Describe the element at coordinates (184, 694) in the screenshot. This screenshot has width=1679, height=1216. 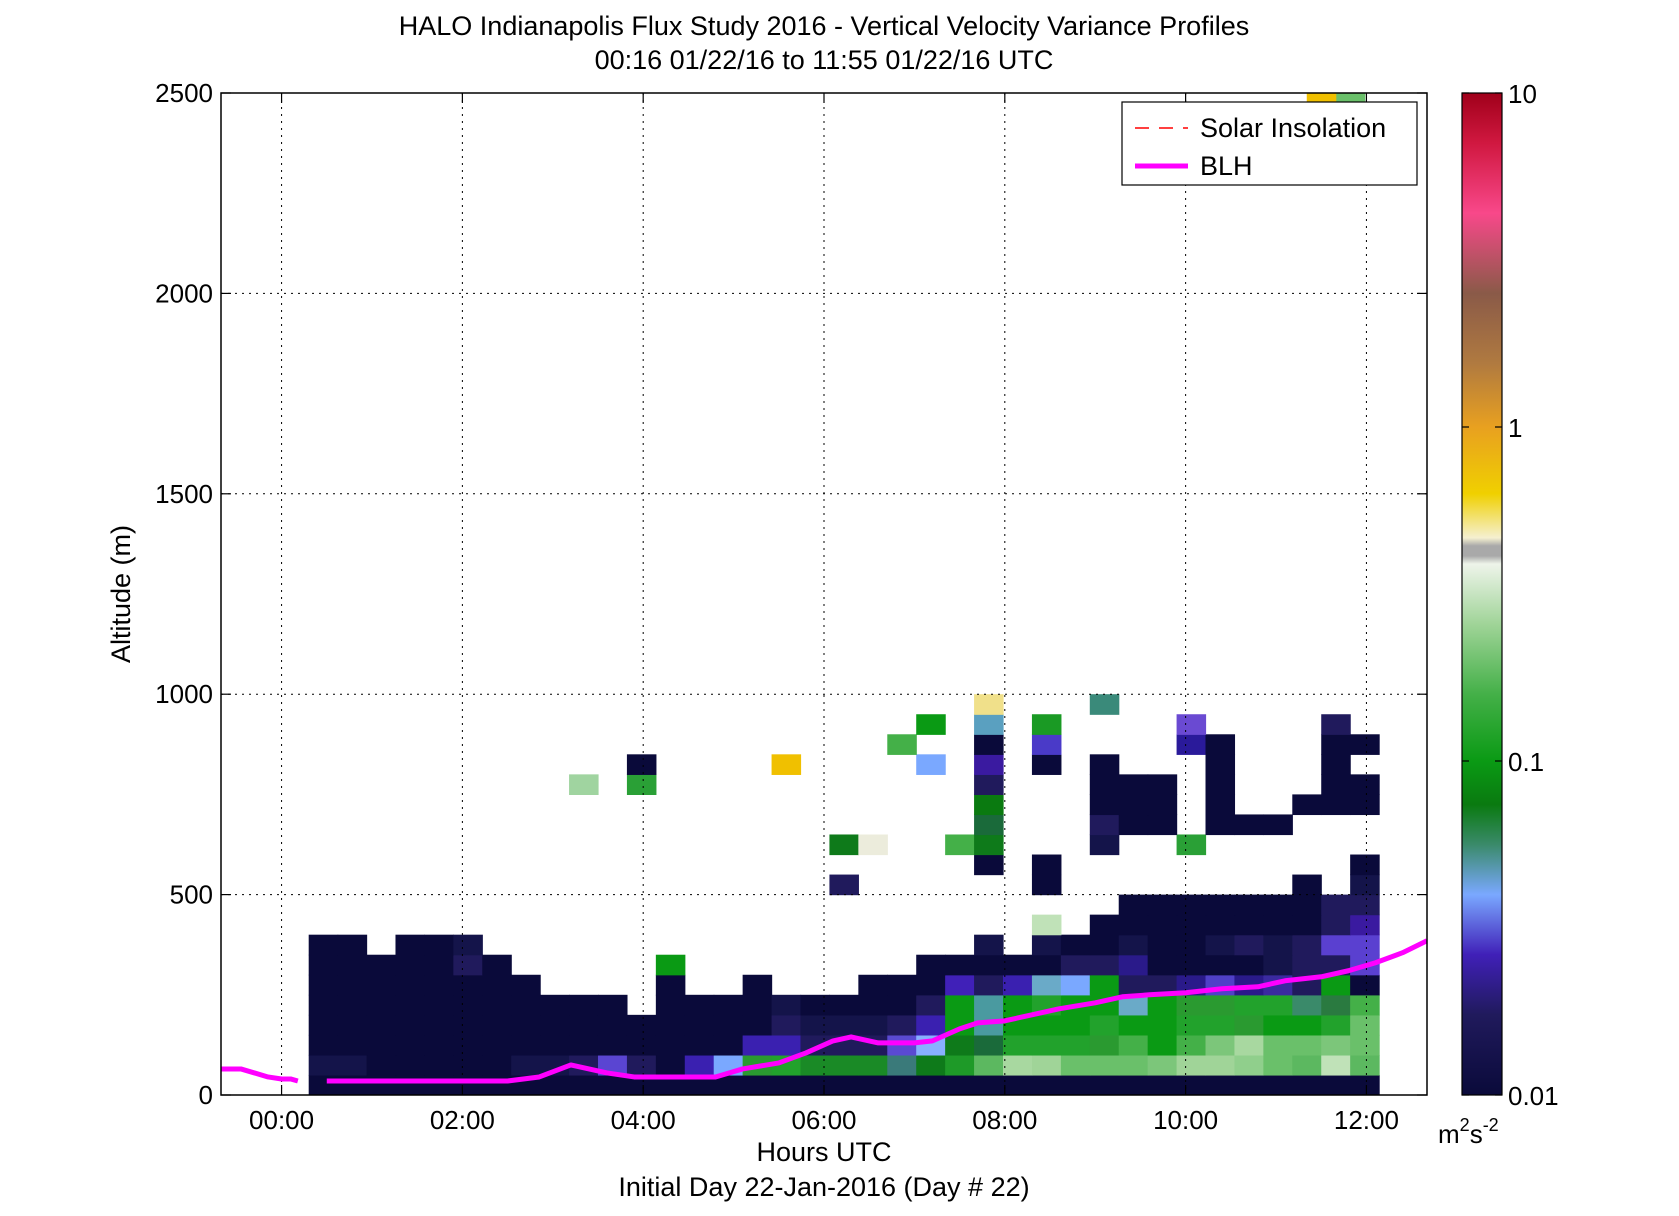
I see `y-tick-label: 1000` at that location.